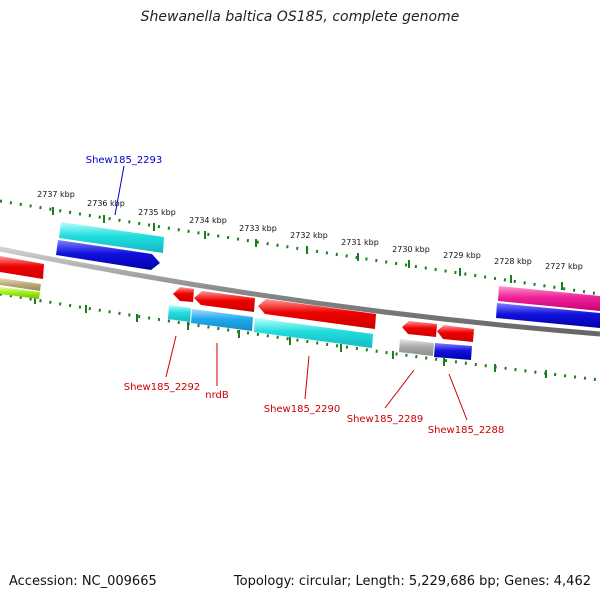 The height and width of the screenshot is (600, 600). What do you see at coordinates (157, 212) in the screenshot?
I see `scale-label-2735: 2735 kbp` at bounding box center [157, 212].